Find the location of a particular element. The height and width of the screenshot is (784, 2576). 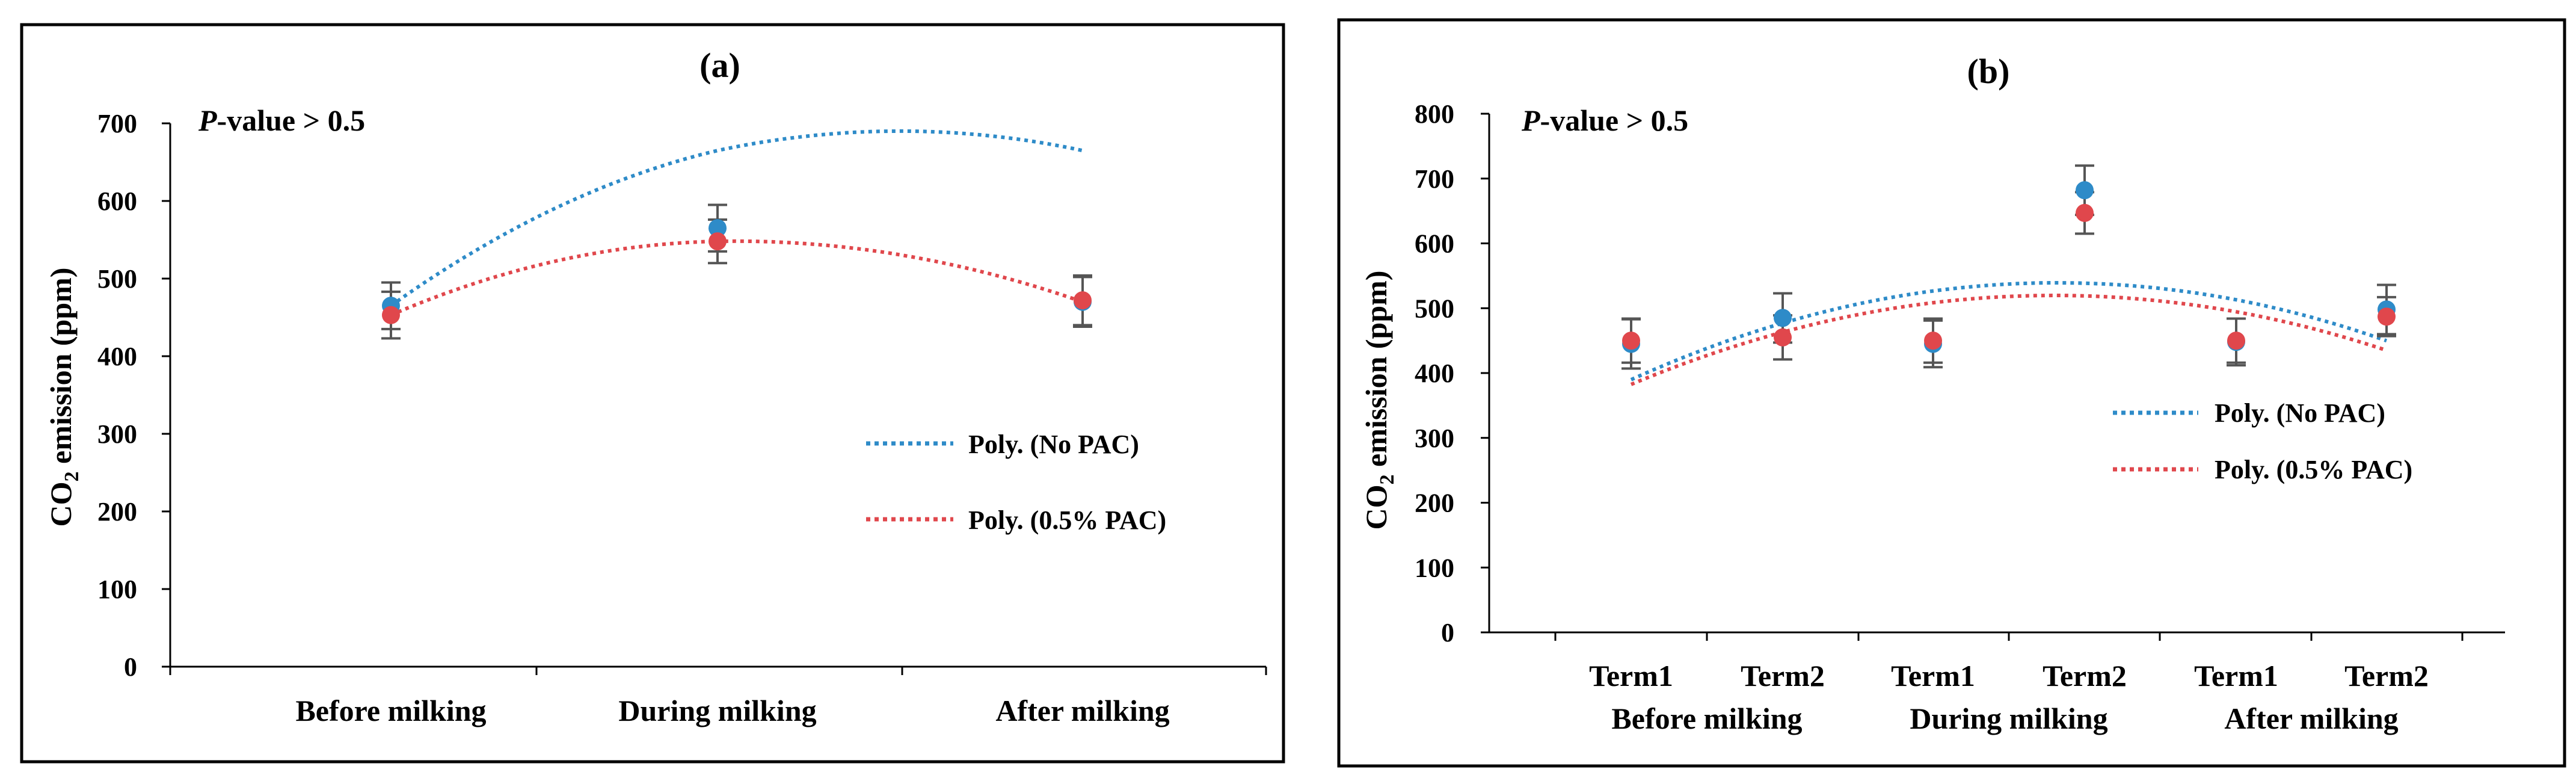

x-group-label: Before milking is located at coordinates (1706, 718).